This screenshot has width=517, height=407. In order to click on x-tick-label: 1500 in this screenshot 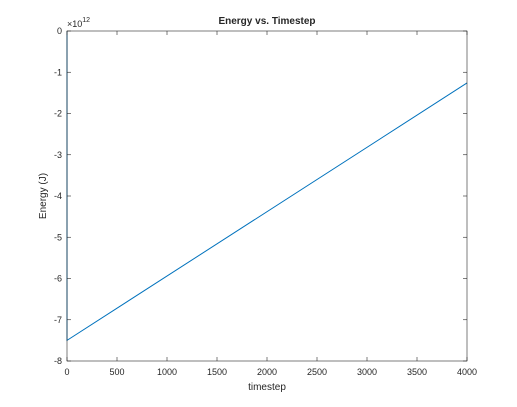, I will do `click(217, 372)`.